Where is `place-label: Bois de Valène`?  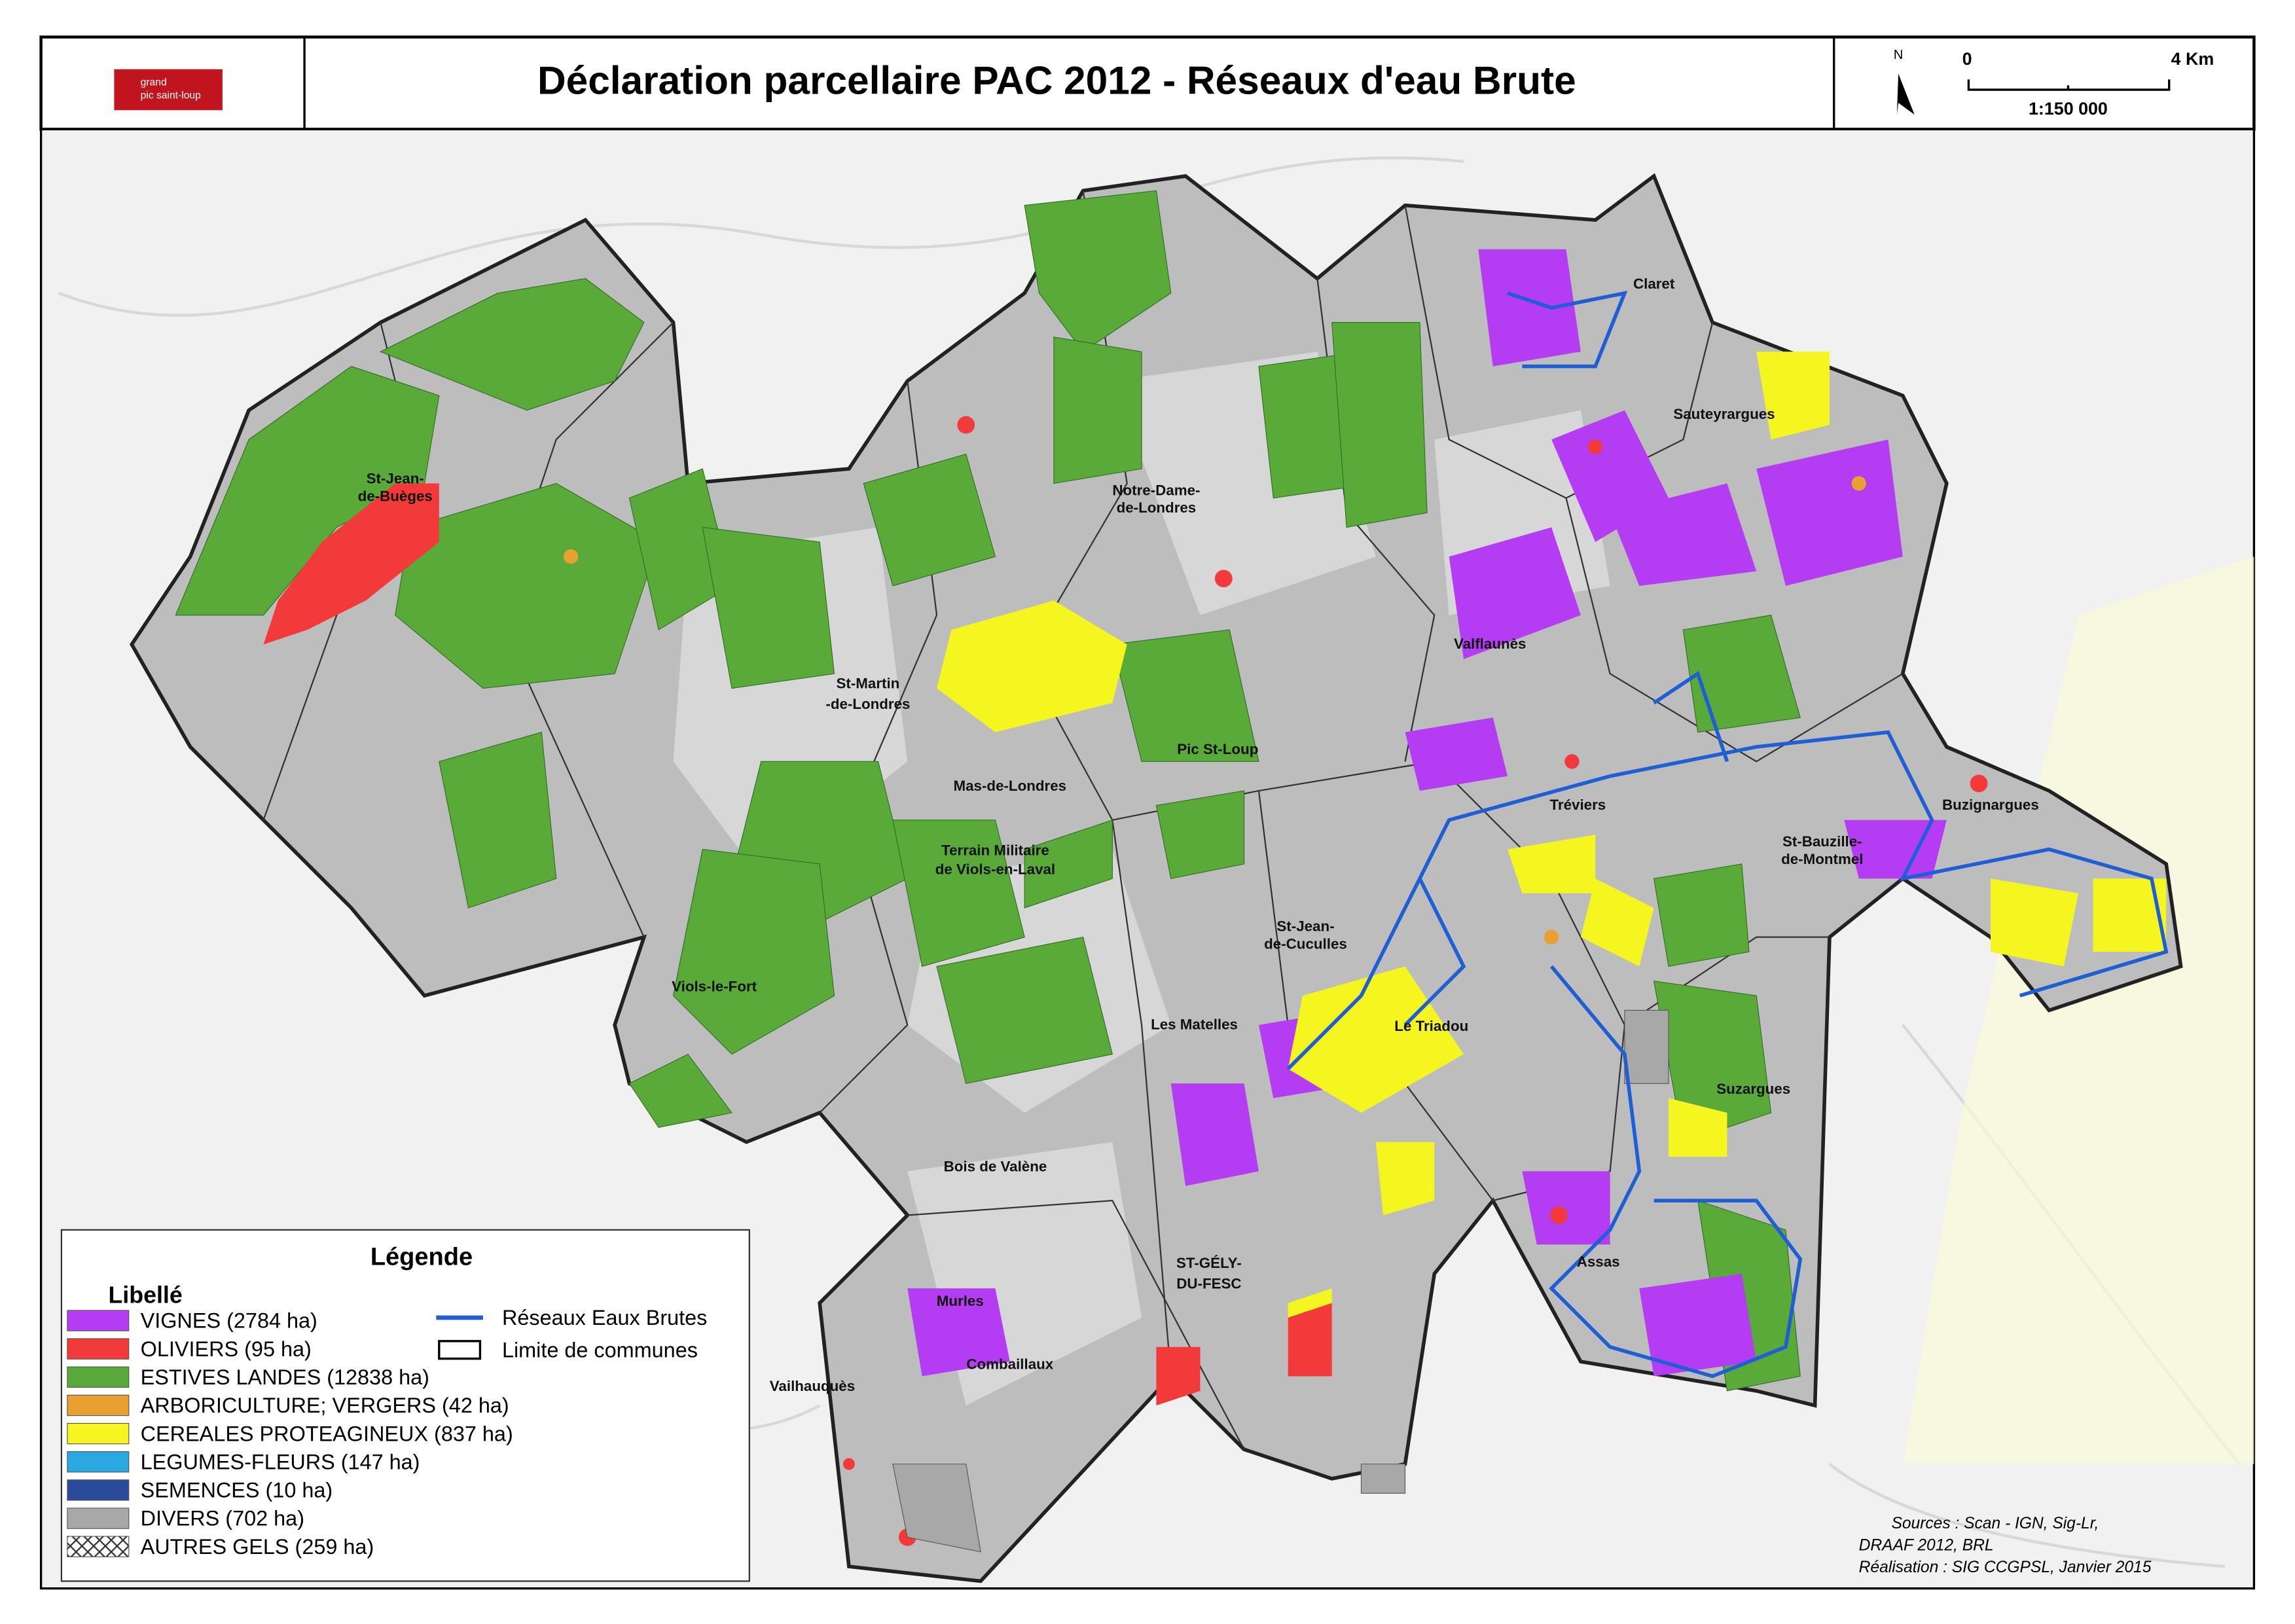 place-label: Bois de Valène is located at coordinates (996, 1166).